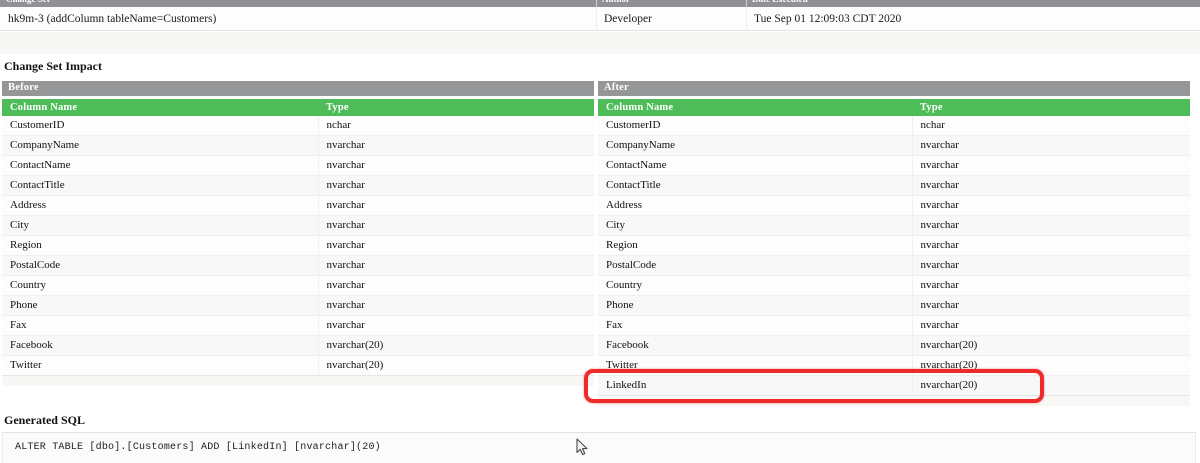 This screenshot has width=1200, height=463. I want to click on column-name-cell: ContactTitle, so click(755, 185).